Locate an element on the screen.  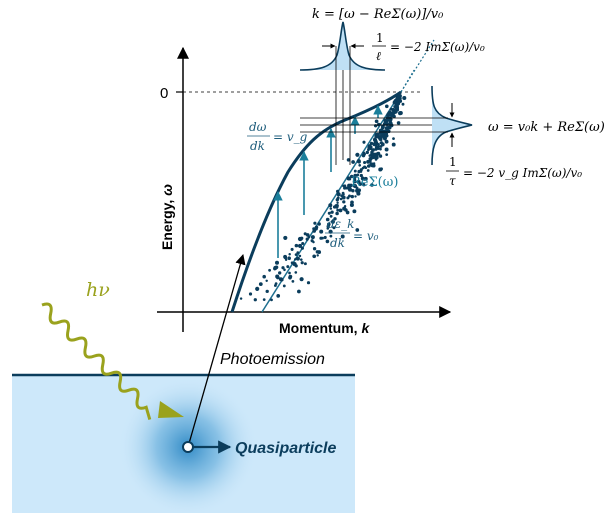
bare-velocity-denominator: dk is located at coordinates (337, 243).